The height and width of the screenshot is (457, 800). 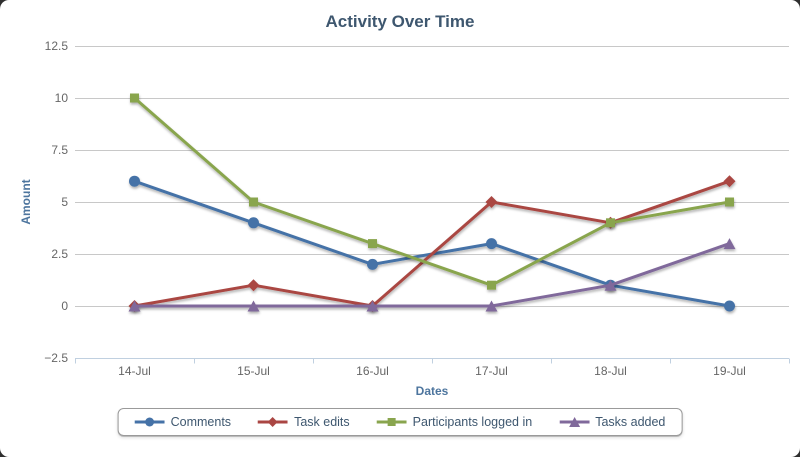 I want to click on triangle-legend-marker-icon, so click(x=574, y=422).